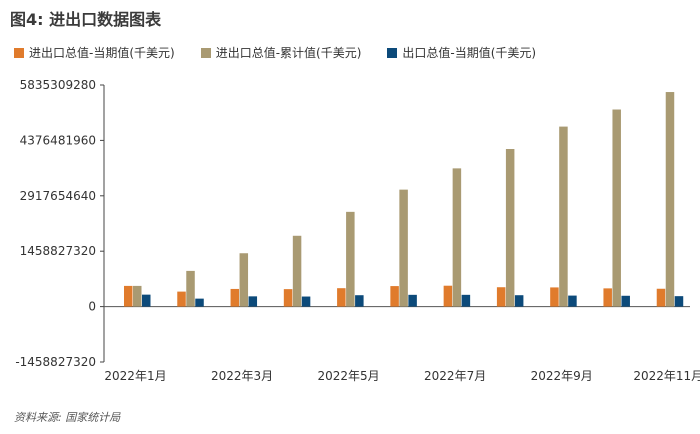 The width and height of the screenshot is (700, 434). What do you see at coordinates (288, 53) in the screenshot?
I see `legend-label-series-2: 进出口总值-累计值(千美元)` at bounding box center [288, 53].